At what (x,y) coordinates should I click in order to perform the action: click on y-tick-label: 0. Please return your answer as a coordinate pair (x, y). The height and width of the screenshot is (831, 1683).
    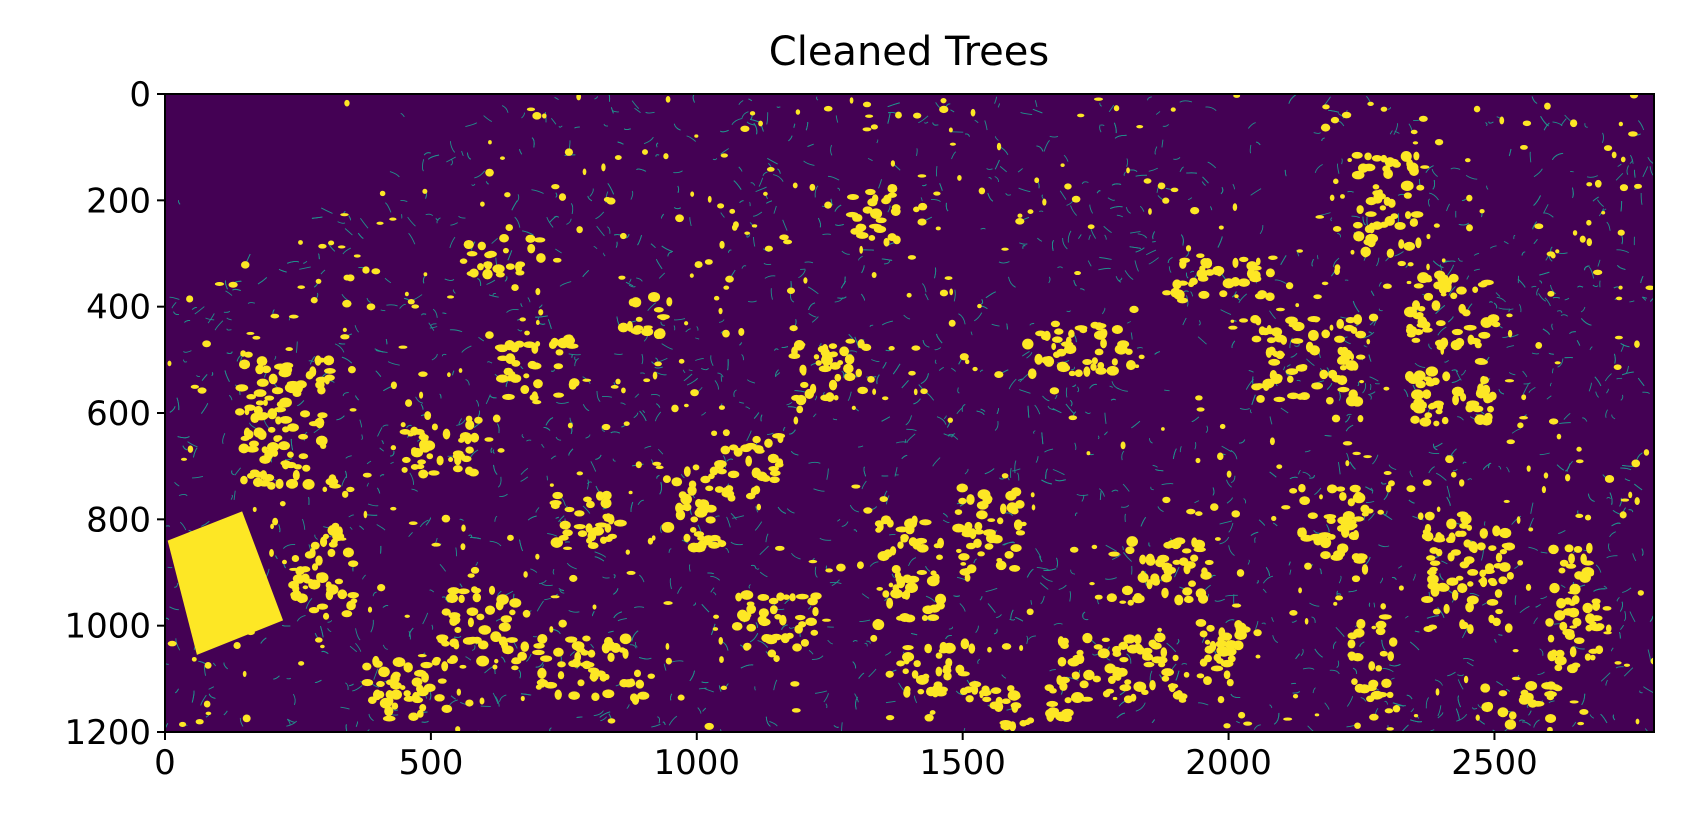
    Looking at the image, I should click on (140, 95).